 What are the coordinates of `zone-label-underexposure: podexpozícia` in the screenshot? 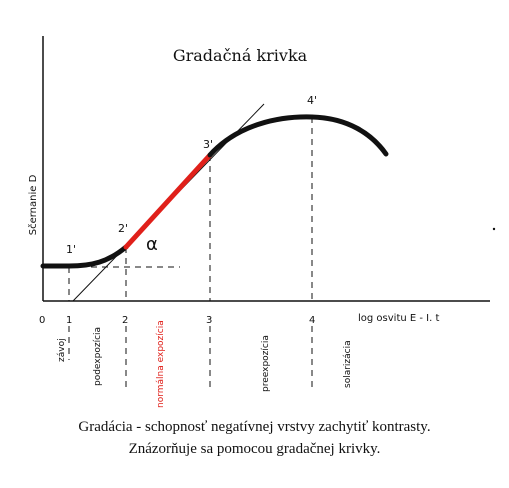 It's located at (98, 356).